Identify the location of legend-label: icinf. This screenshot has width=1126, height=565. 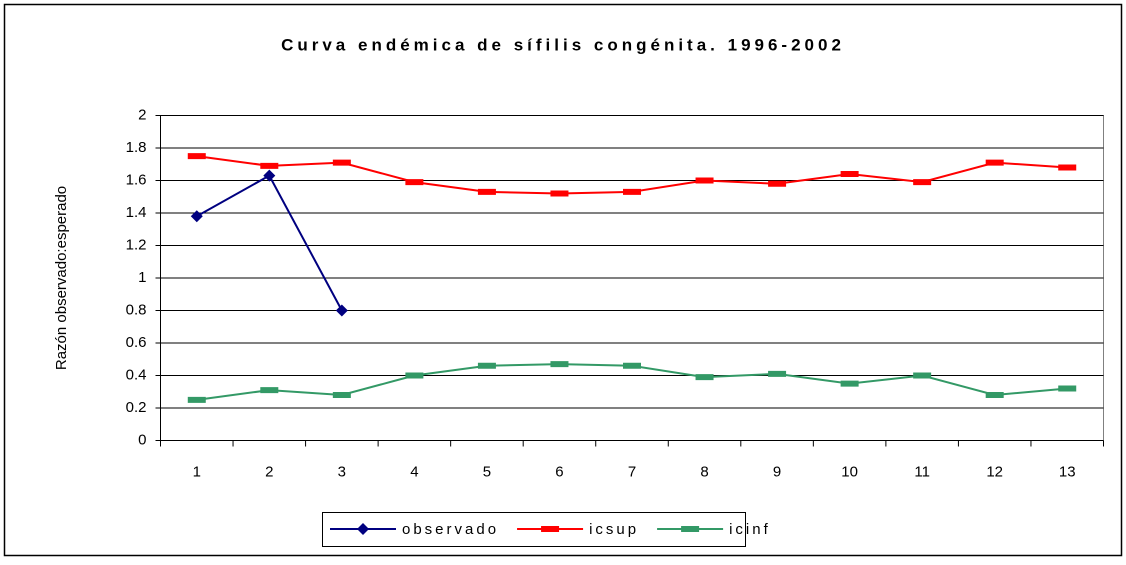
(750, 529).